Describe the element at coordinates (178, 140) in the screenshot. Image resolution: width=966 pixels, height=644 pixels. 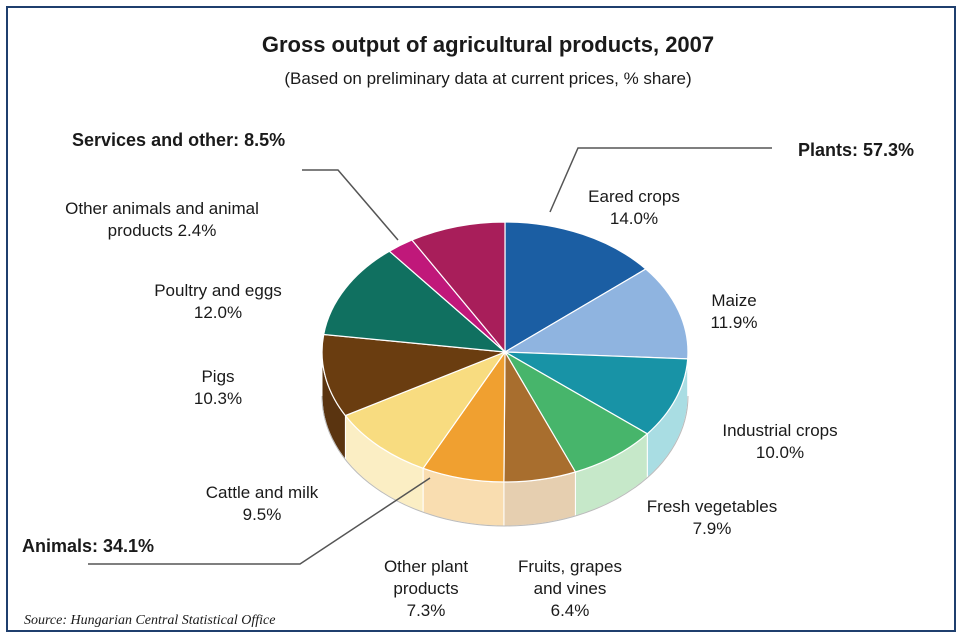
I see `services-group-label: Services and other: 8.5%` at that location.